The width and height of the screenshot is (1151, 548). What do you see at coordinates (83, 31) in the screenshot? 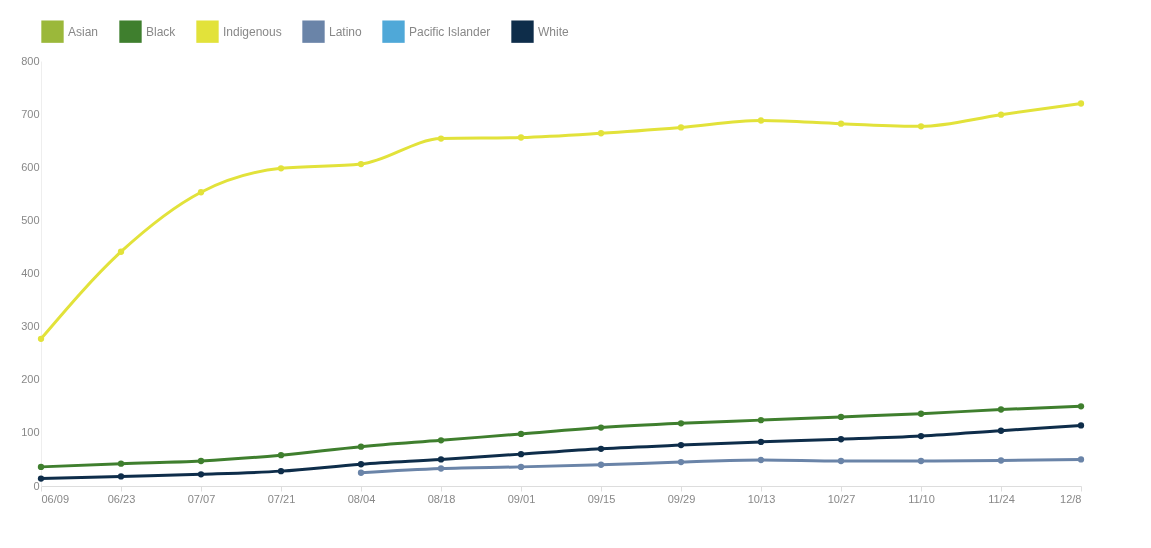
I see `legend-label: Asian` at bounding box center [83, 31].